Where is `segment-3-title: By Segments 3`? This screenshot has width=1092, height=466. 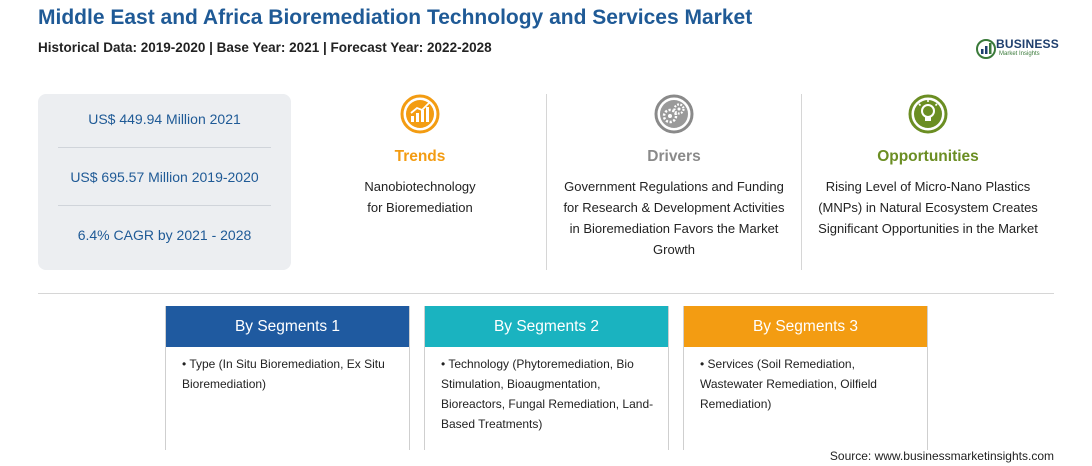
segment-3-title: By Segments 3 is located at coordinates (805, 326).